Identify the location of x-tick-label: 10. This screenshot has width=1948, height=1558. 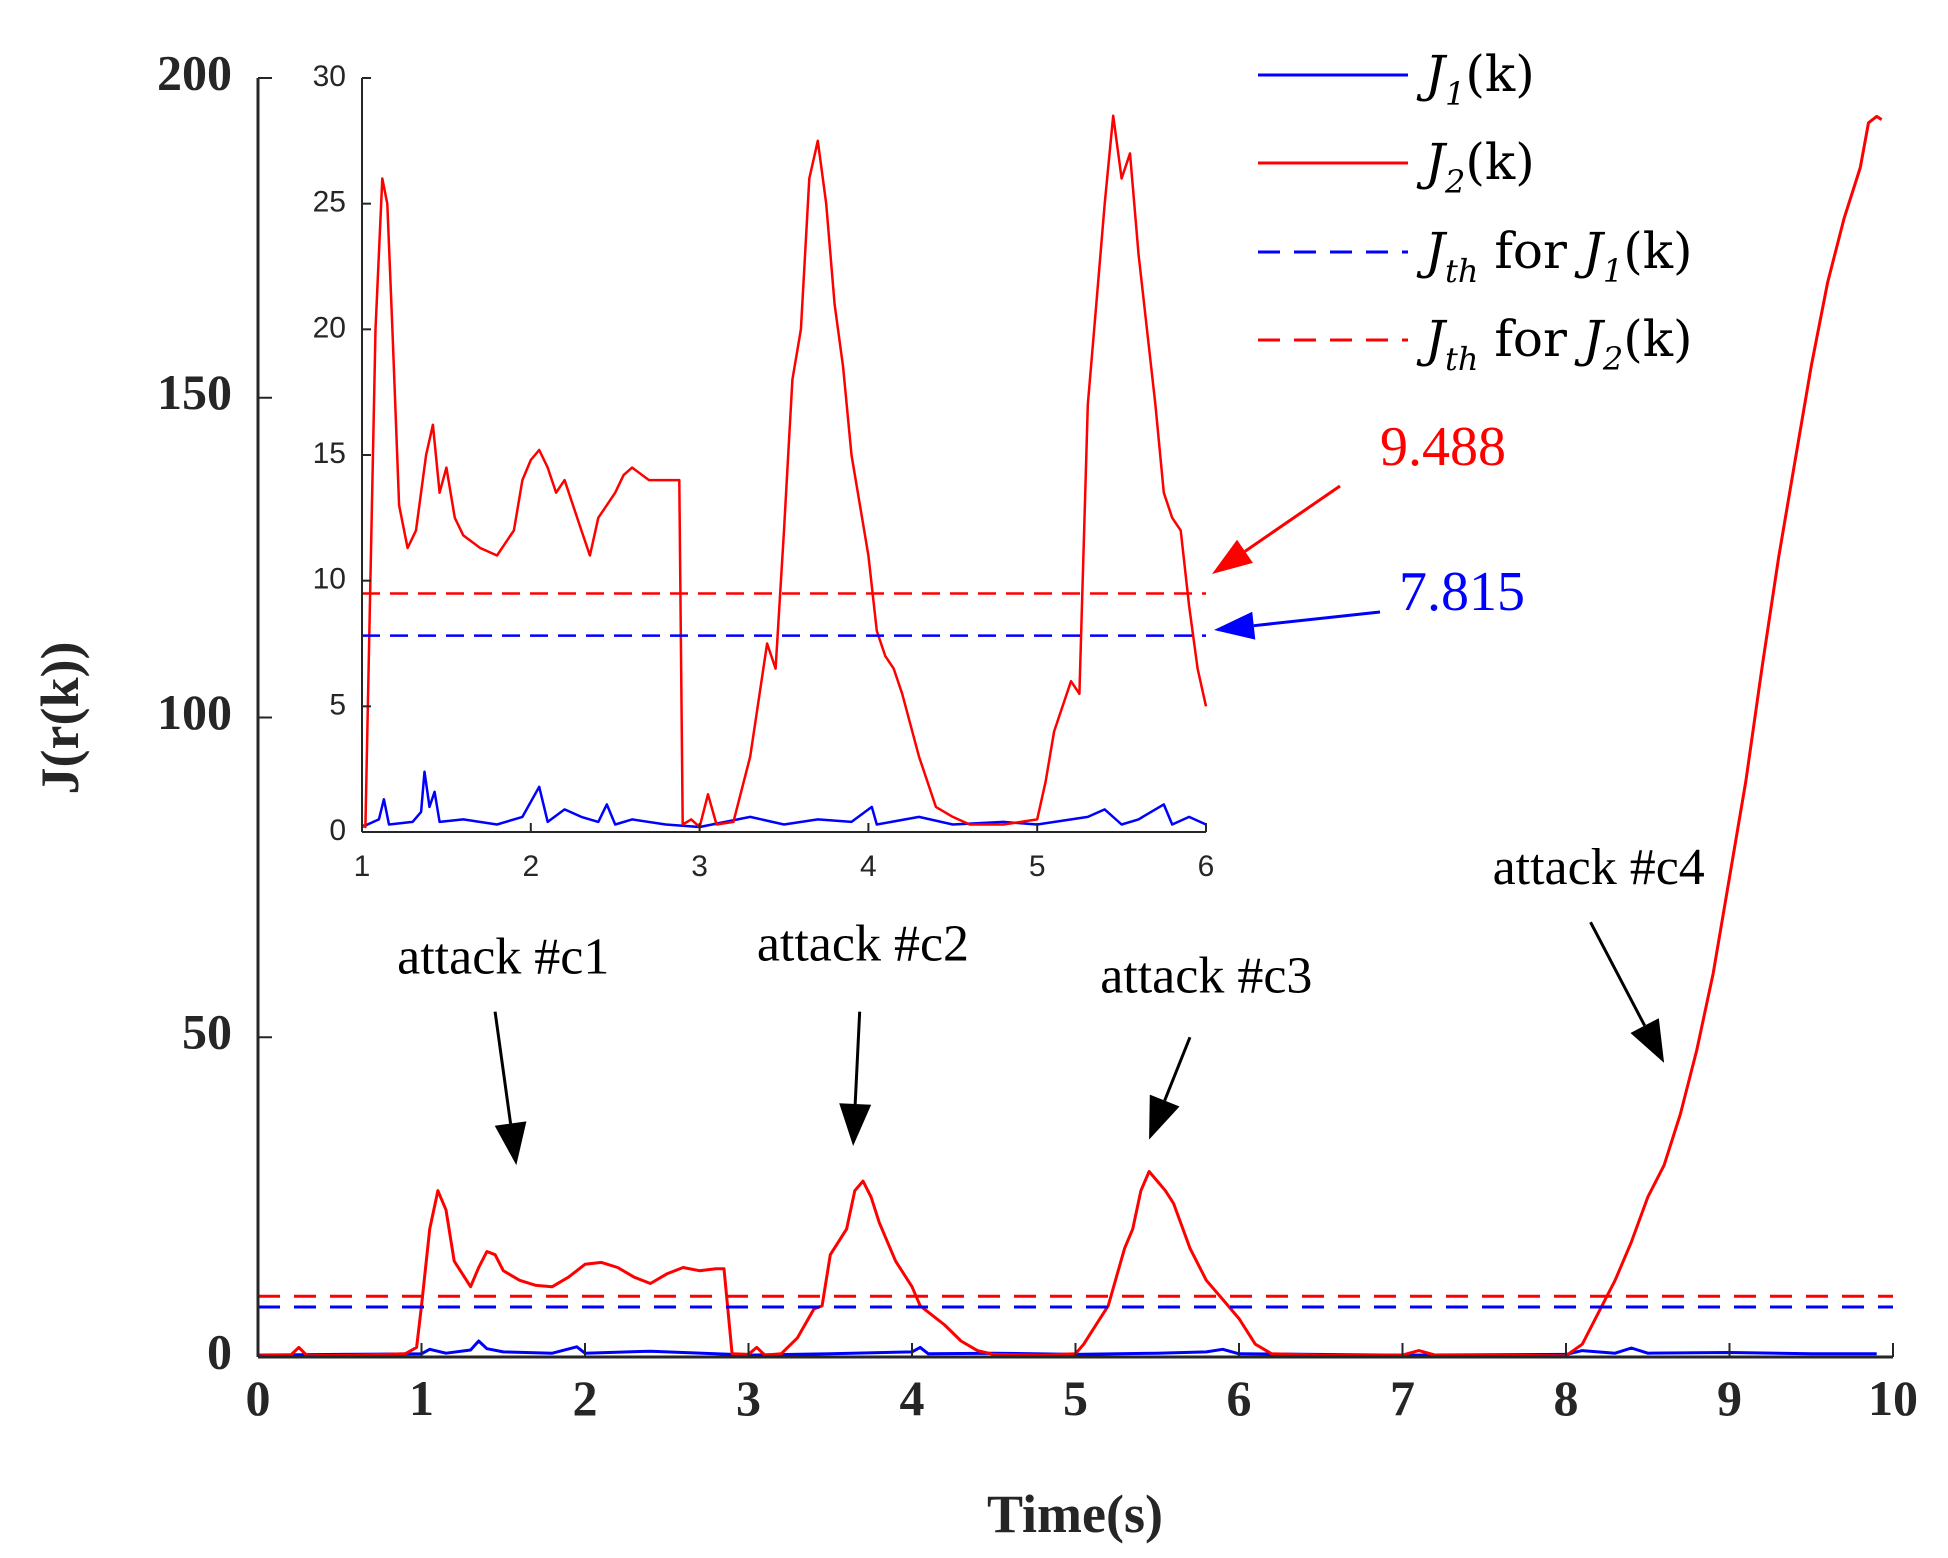
(1893, 1398).